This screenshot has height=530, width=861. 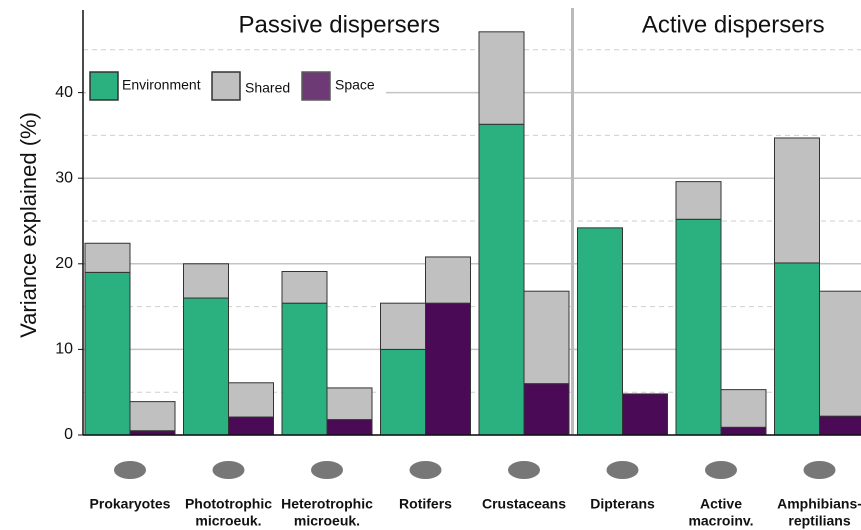 What do you see at coordinates (327, 504) in the screenshot?
I see `x-tick-label: Heterotrophic` at bounding box center [327, 504].